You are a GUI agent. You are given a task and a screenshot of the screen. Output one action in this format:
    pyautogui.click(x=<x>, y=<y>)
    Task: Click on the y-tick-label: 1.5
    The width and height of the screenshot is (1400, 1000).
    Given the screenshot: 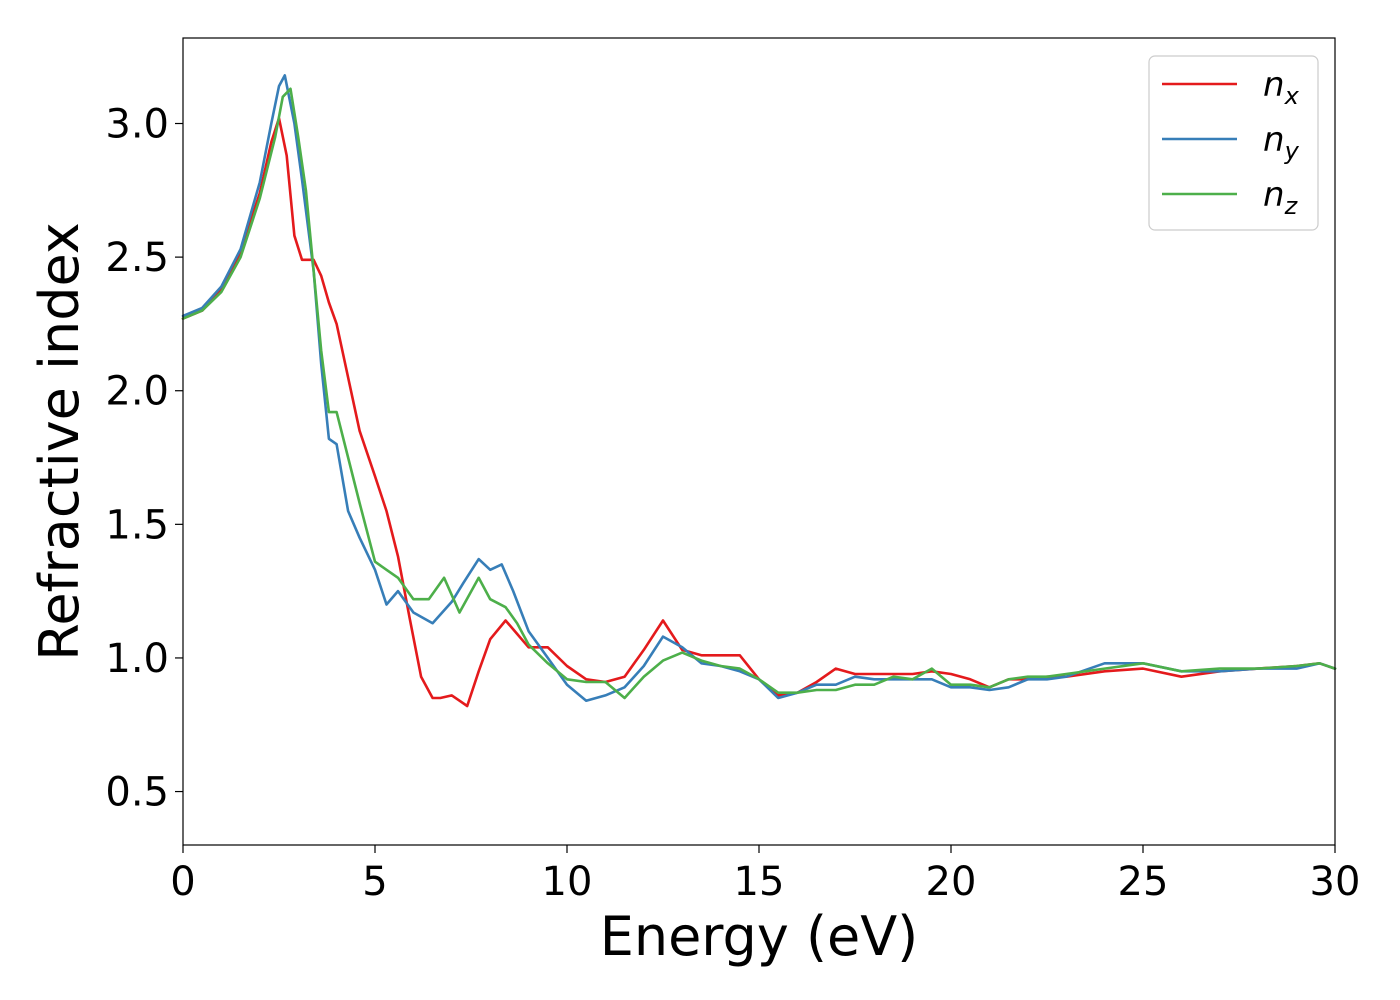 What is the action you would take?
    pyautogui.click(x=137, y=525)
    